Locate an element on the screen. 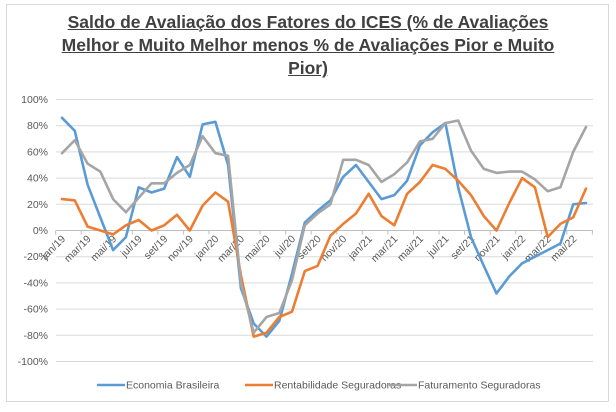 The width and height of the screenshot is (616, 412). x-tick-label: jul/21 is located at coordinates (438, 246).